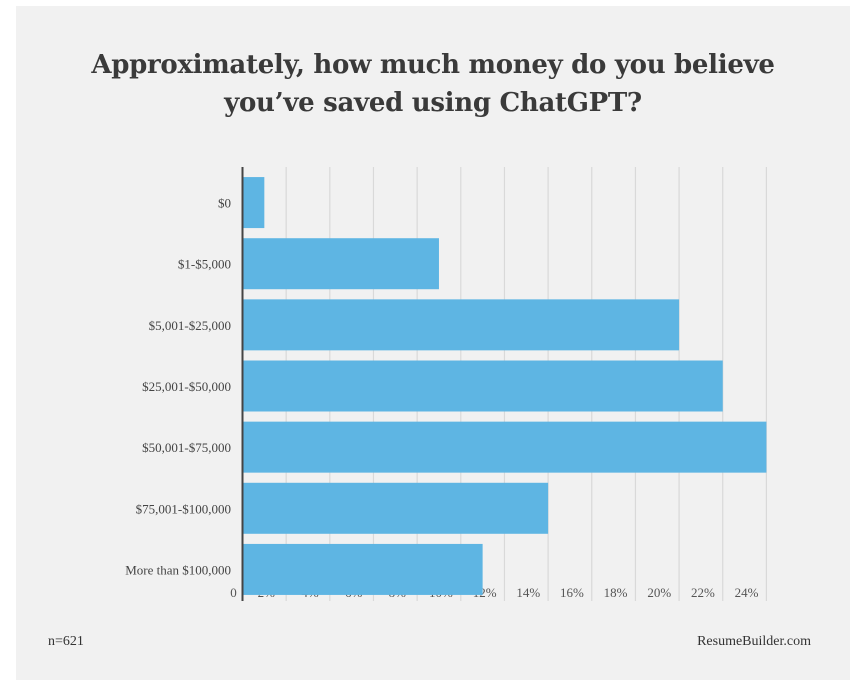 Image resolution: width=865 pixels, height=689 pixels. I want to click on x-tick-label: 18%, so click(616, 592).